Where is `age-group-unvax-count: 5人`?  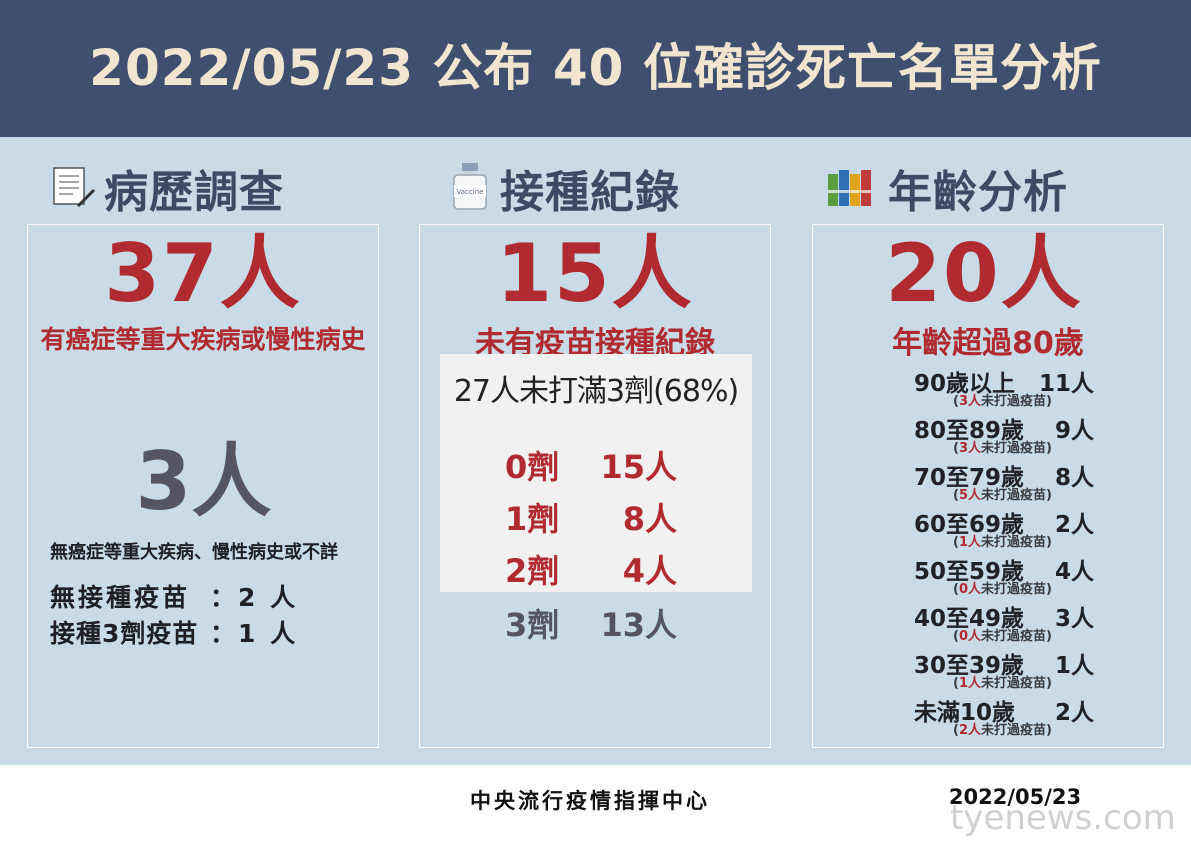
age-group-unvax-count: 5人 is located at coordinates (970, 495).